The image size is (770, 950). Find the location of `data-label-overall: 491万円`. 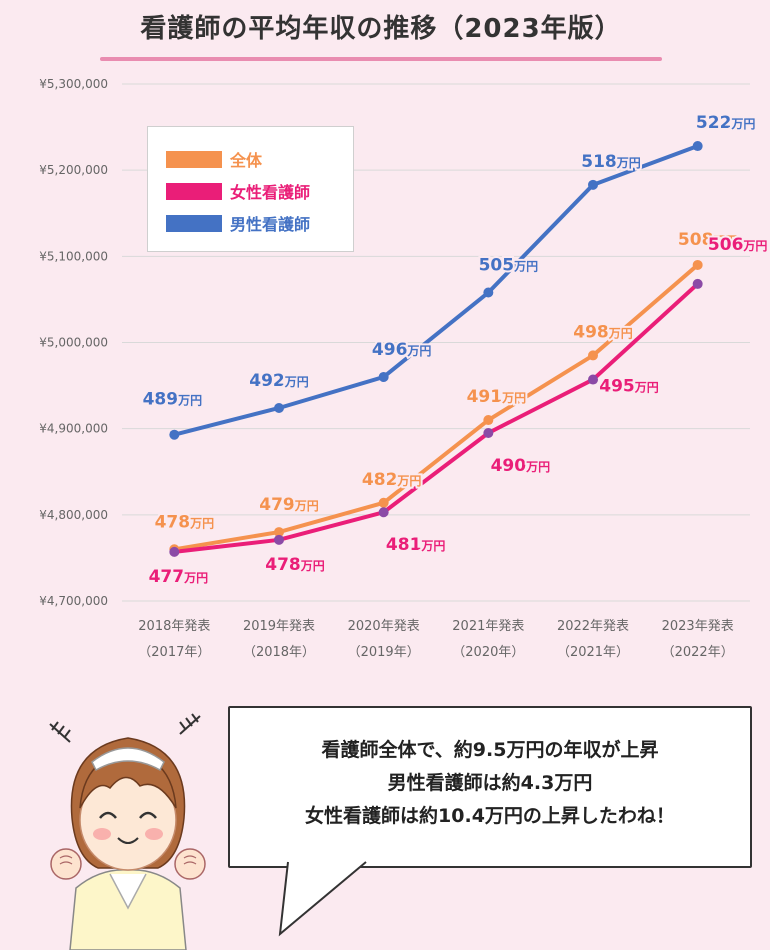

data-label-overall: 491万円 is located at coordinates (497, 397).